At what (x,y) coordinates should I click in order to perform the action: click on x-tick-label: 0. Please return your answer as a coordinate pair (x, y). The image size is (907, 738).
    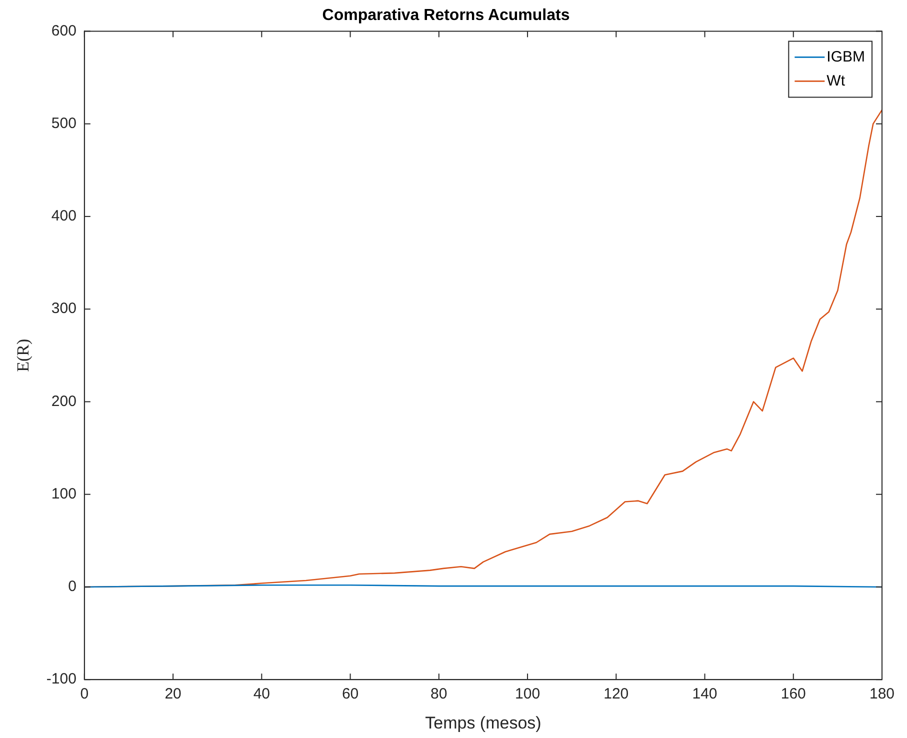
    Looking at the image, I should click on (84, 694).